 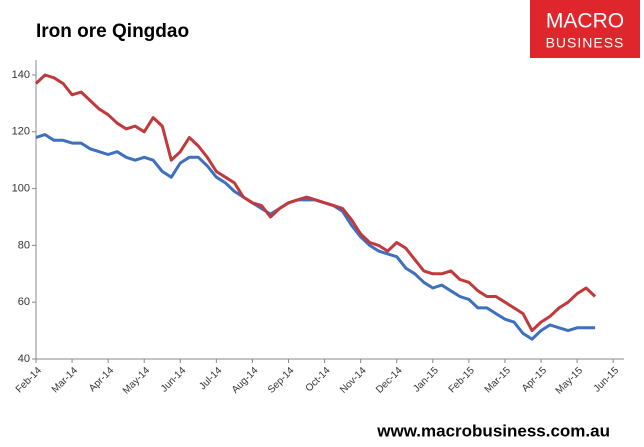 What do you see at coordinates (353, 380) in the screenshot?
I see `x-tick-label: Nov-14` at bounding box center [353, 380].